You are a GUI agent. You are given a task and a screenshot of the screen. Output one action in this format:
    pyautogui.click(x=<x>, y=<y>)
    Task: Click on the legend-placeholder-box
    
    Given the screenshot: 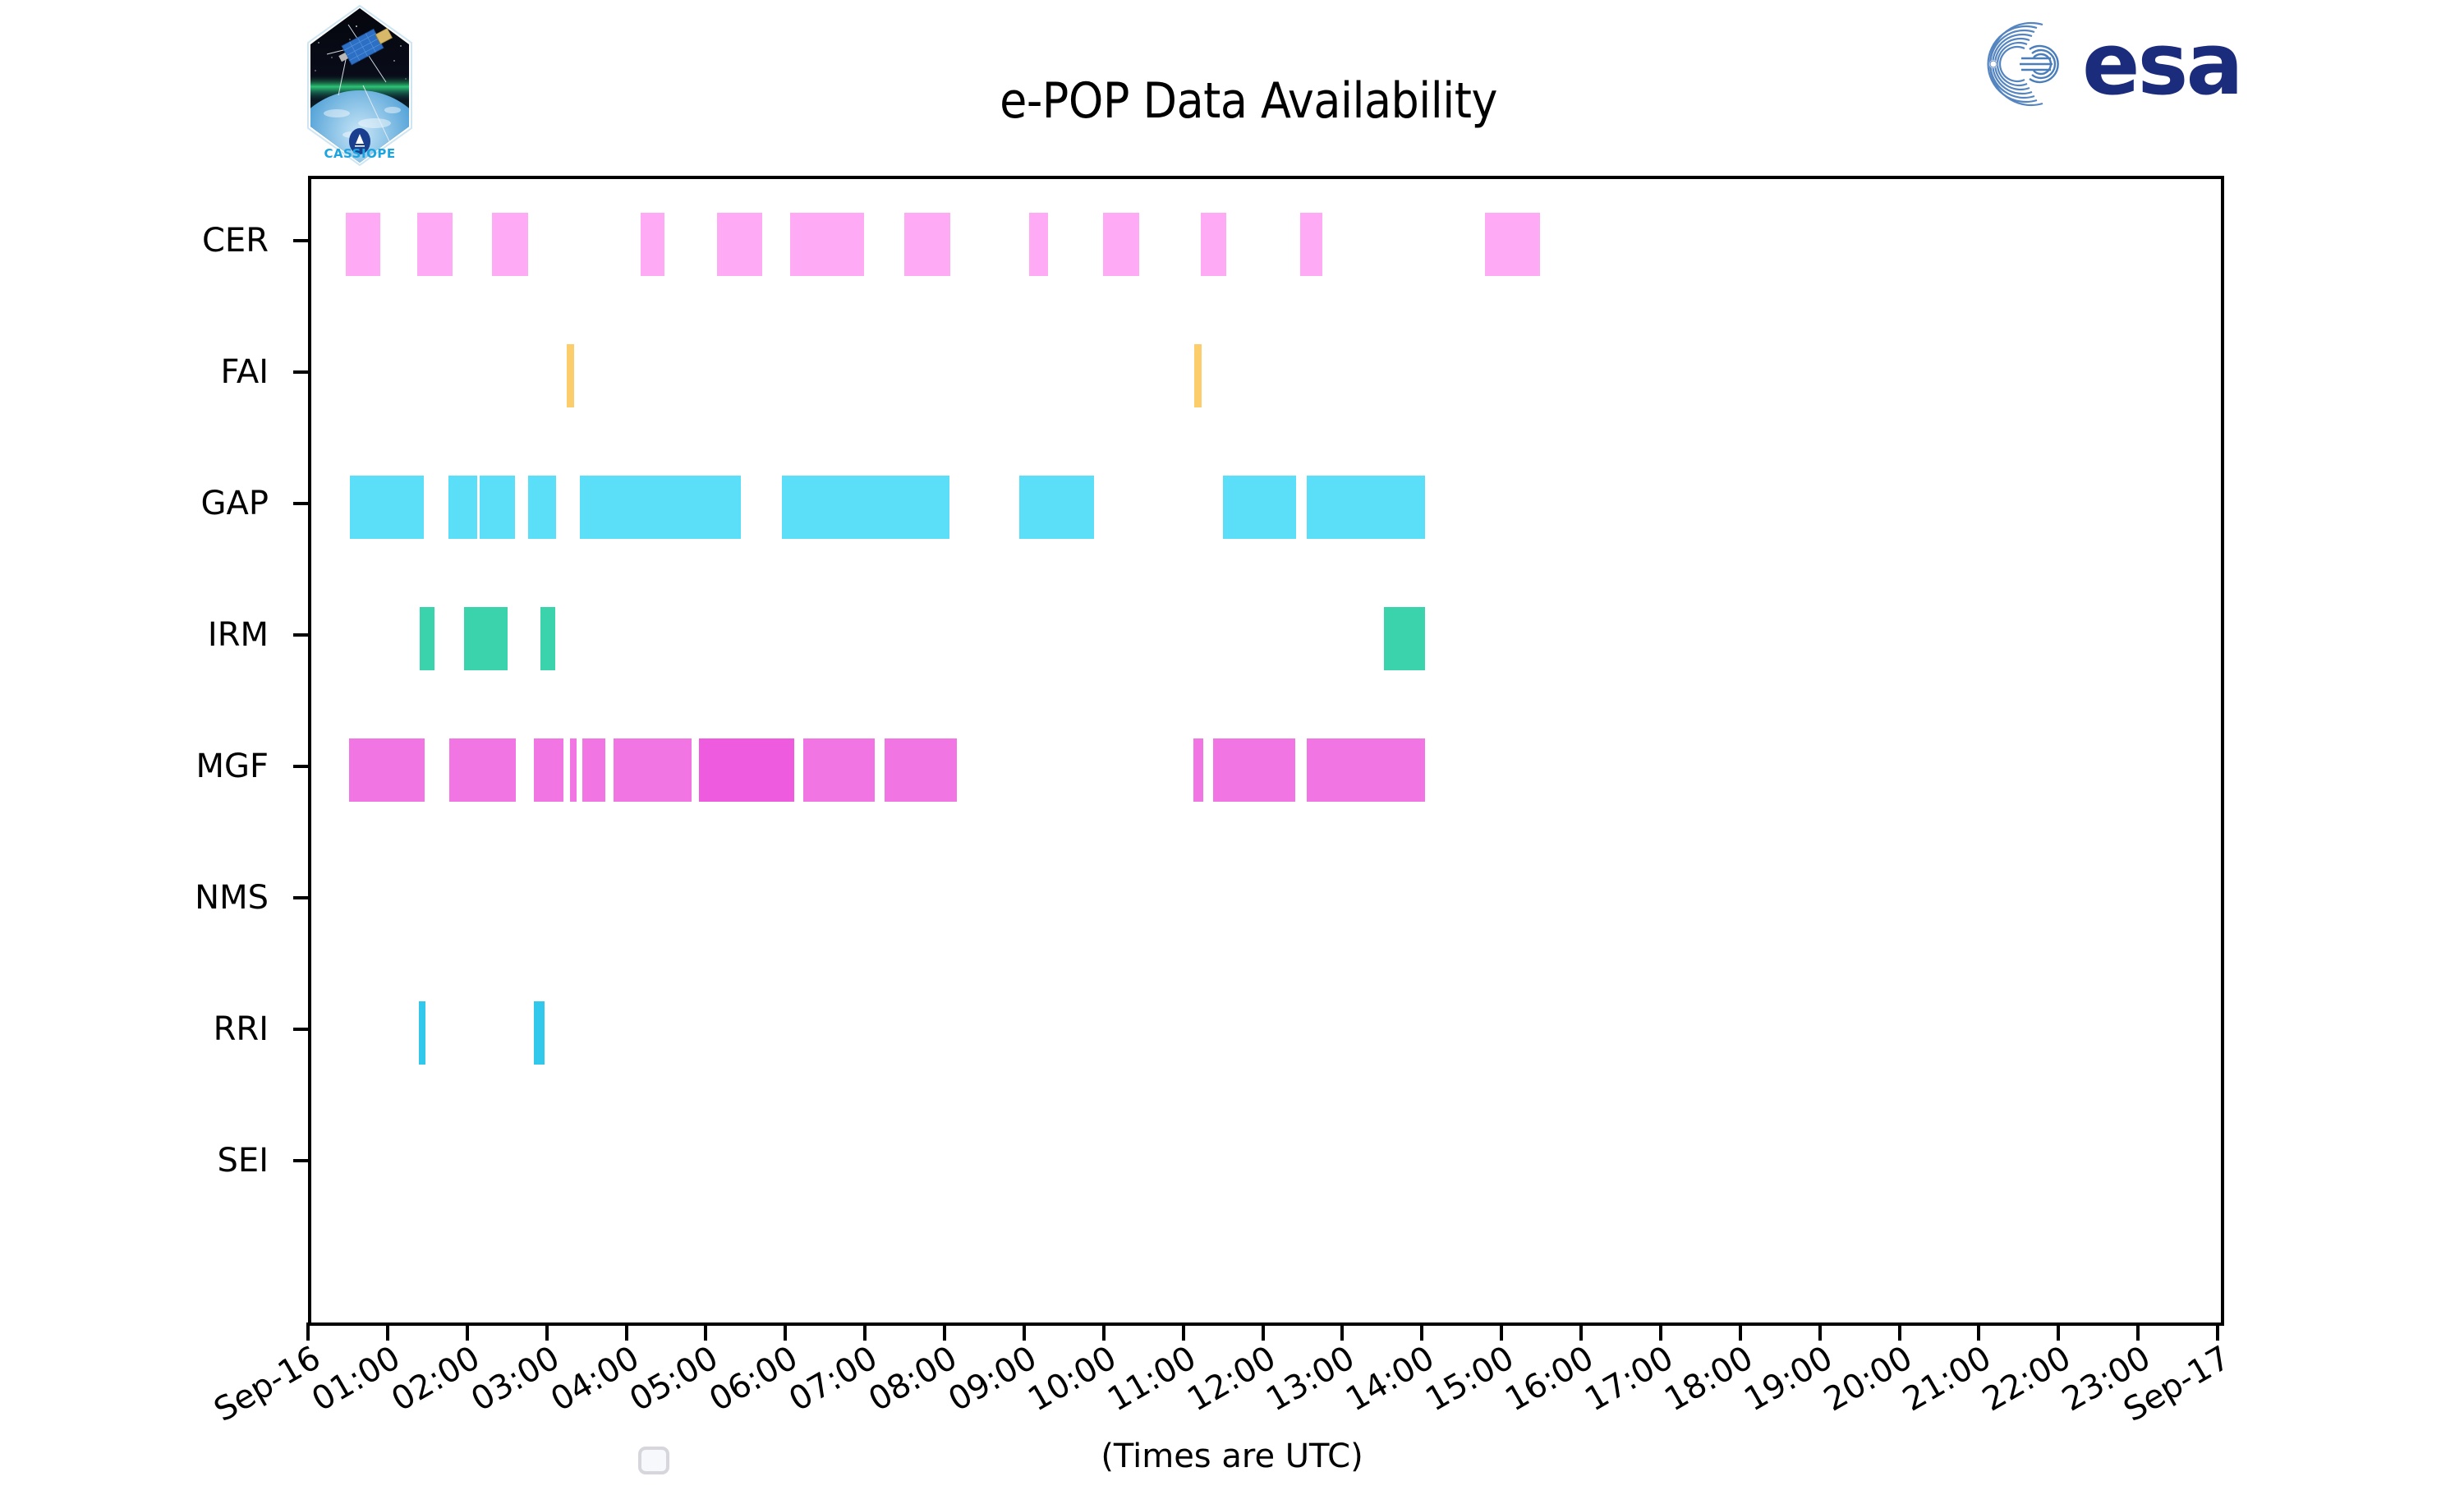 What is the action you would take?
    pyautogui.click(x=653, y=1460)
    